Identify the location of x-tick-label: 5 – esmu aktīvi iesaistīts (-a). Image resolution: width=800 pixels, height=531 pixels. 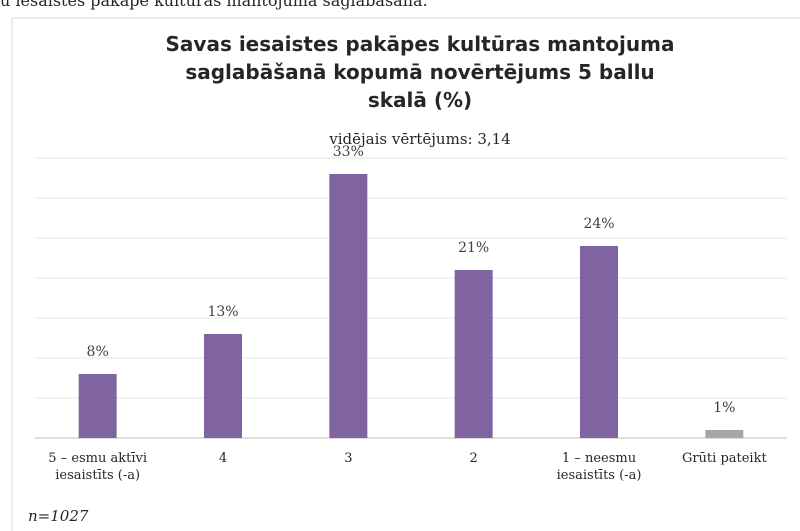
(98, 467).